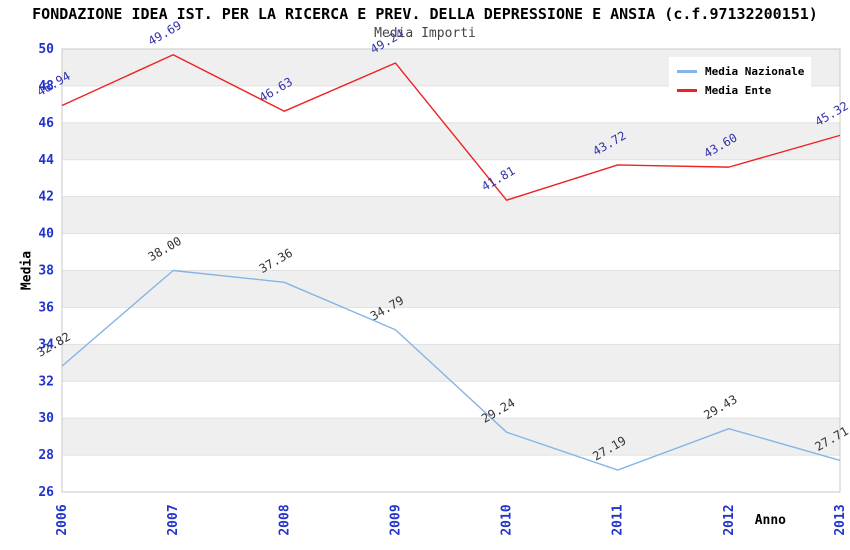 The height and width of the screenshot is (550, 850). What do you see at coordinates (46, 455) in the screenshot?
I see `y-tick-label: 28` at bounding box center [46, 455].